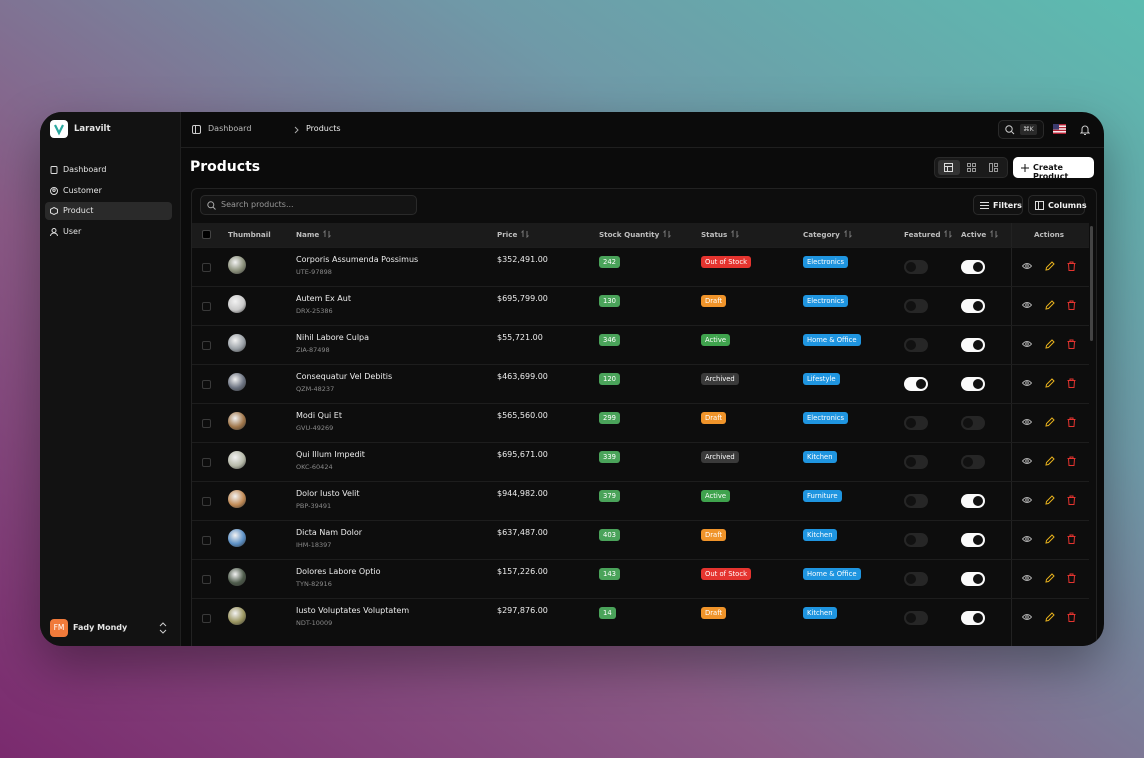 Image resolution: width=1144 pixels, height=758 pixels. I want to click on nav-label: Dashboard, so click(85, 169).